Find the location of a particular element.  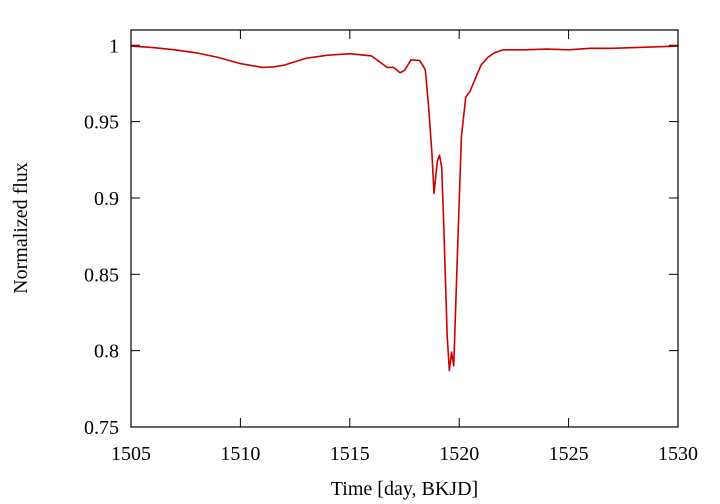

y-tick-label-5: 1 is located at coordinates (114, 46).